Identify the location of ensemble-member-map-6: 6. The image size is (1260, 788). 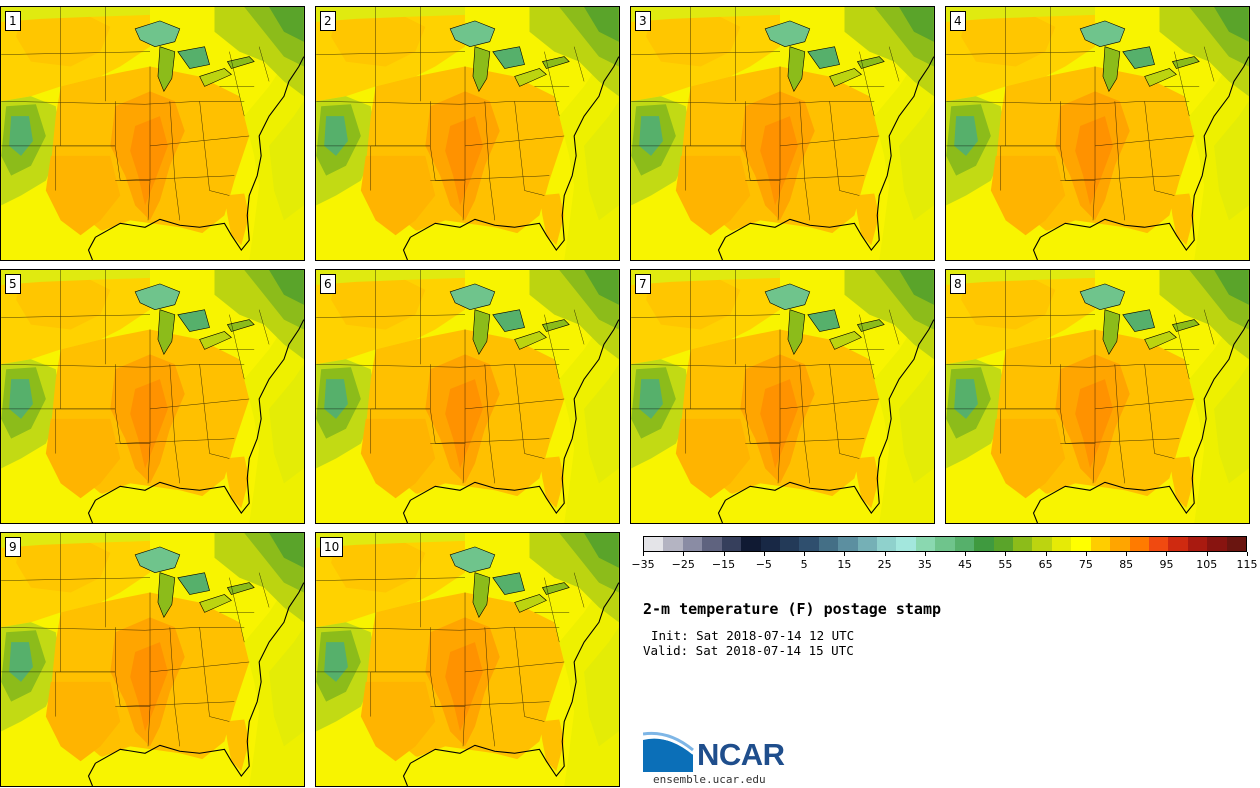
(467, 396).